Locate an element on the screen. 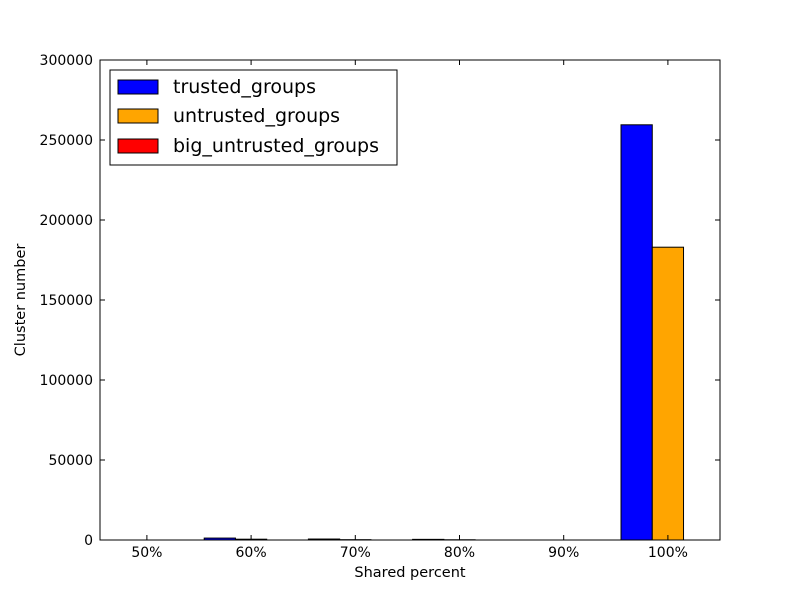 The height and width of the screenshot is (600, 800). legend-swatch-untrusted-groups is located at coordinates (138, 116).